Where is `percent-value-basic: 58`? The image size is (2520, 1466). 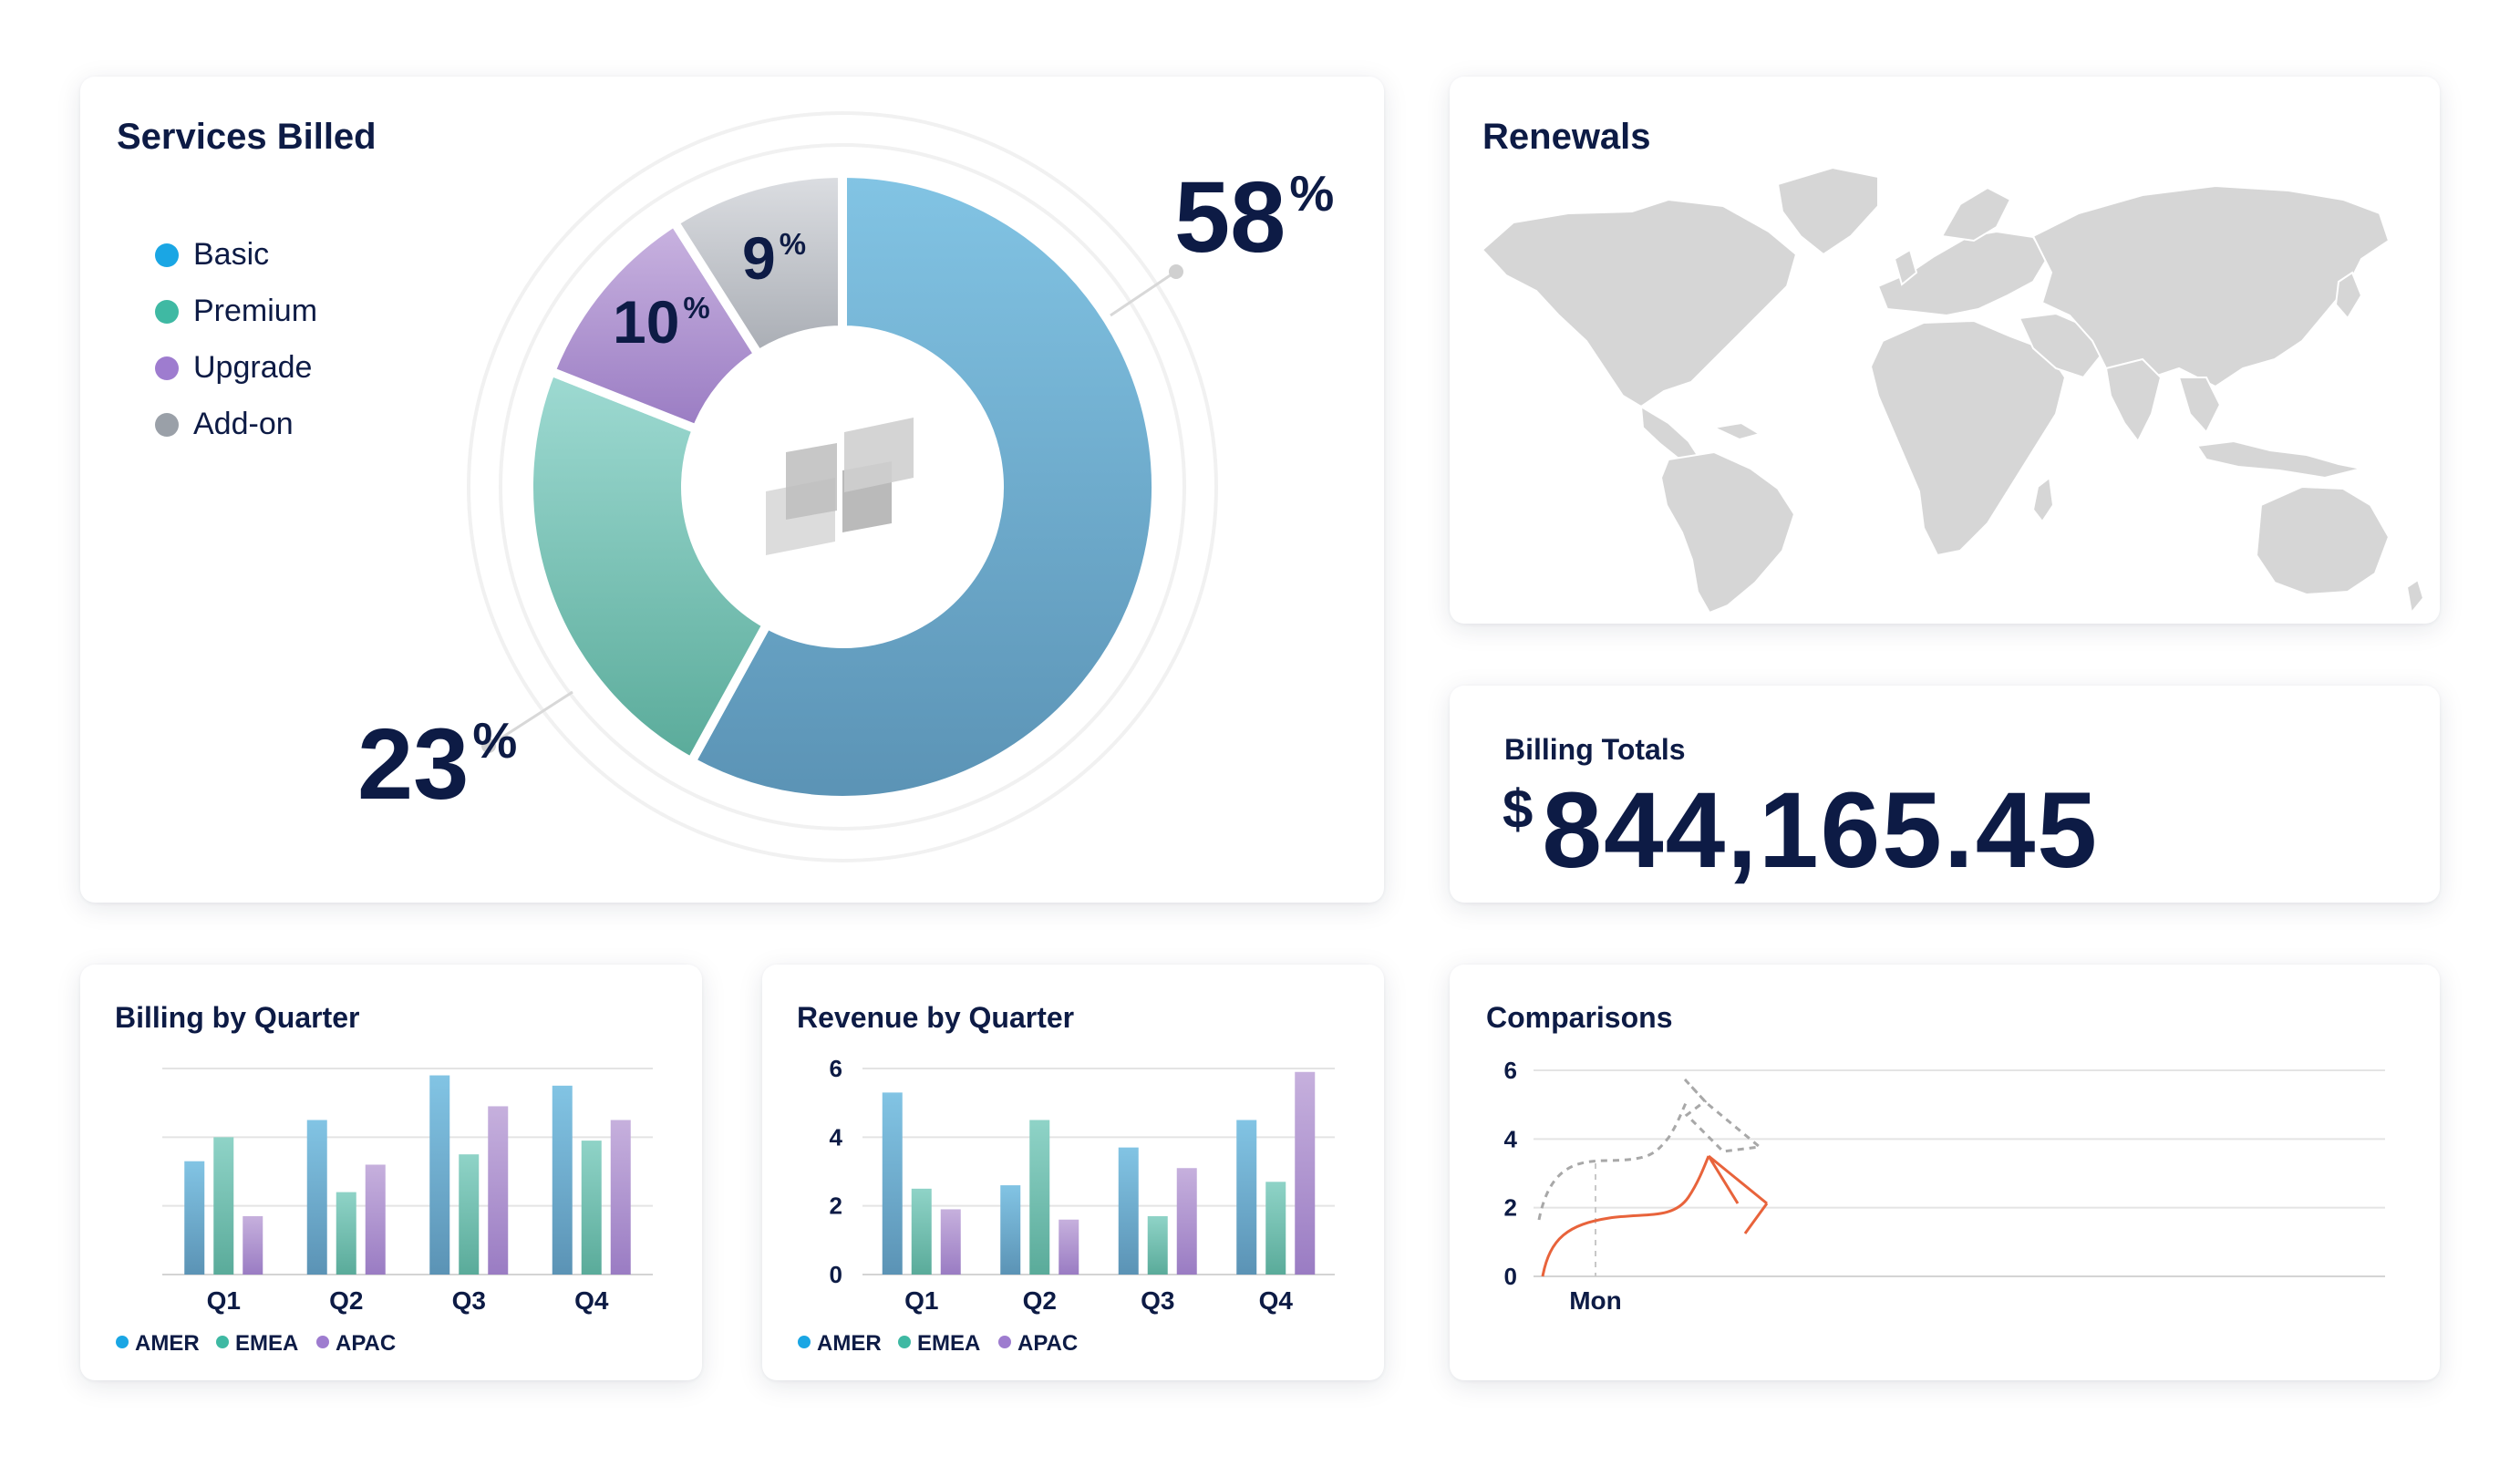 percent-value-basic: 58 is located at coordinates (1230, 217).